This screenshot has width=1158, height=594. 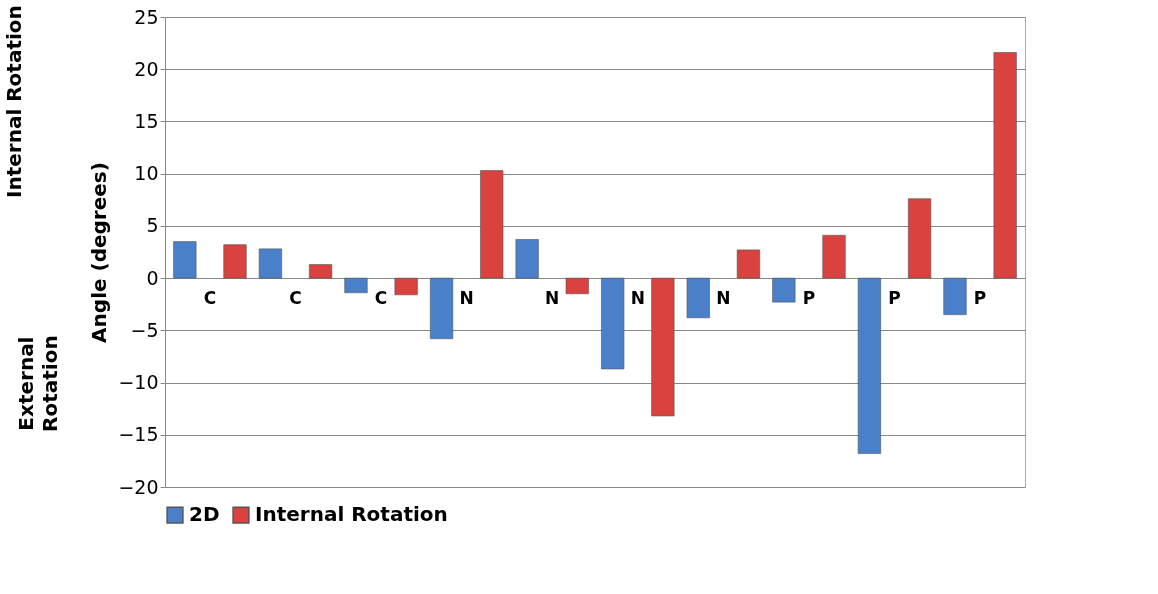 What do you see at coordinates (351, 514) in the screenshot?
I see `legend-label: Internal Rotation` at bounding box center [351, 514].